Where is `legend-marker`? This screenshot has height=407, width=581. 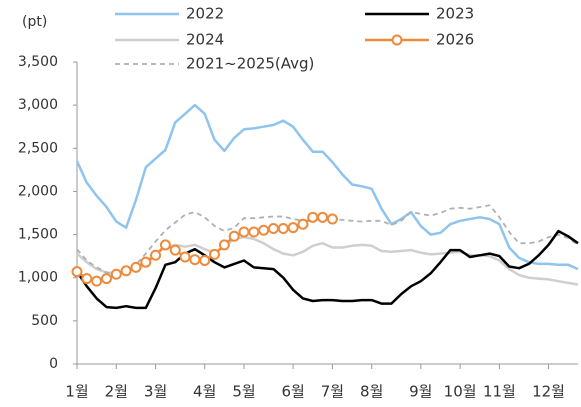 legend-marker is located at coordinates (397, 40).